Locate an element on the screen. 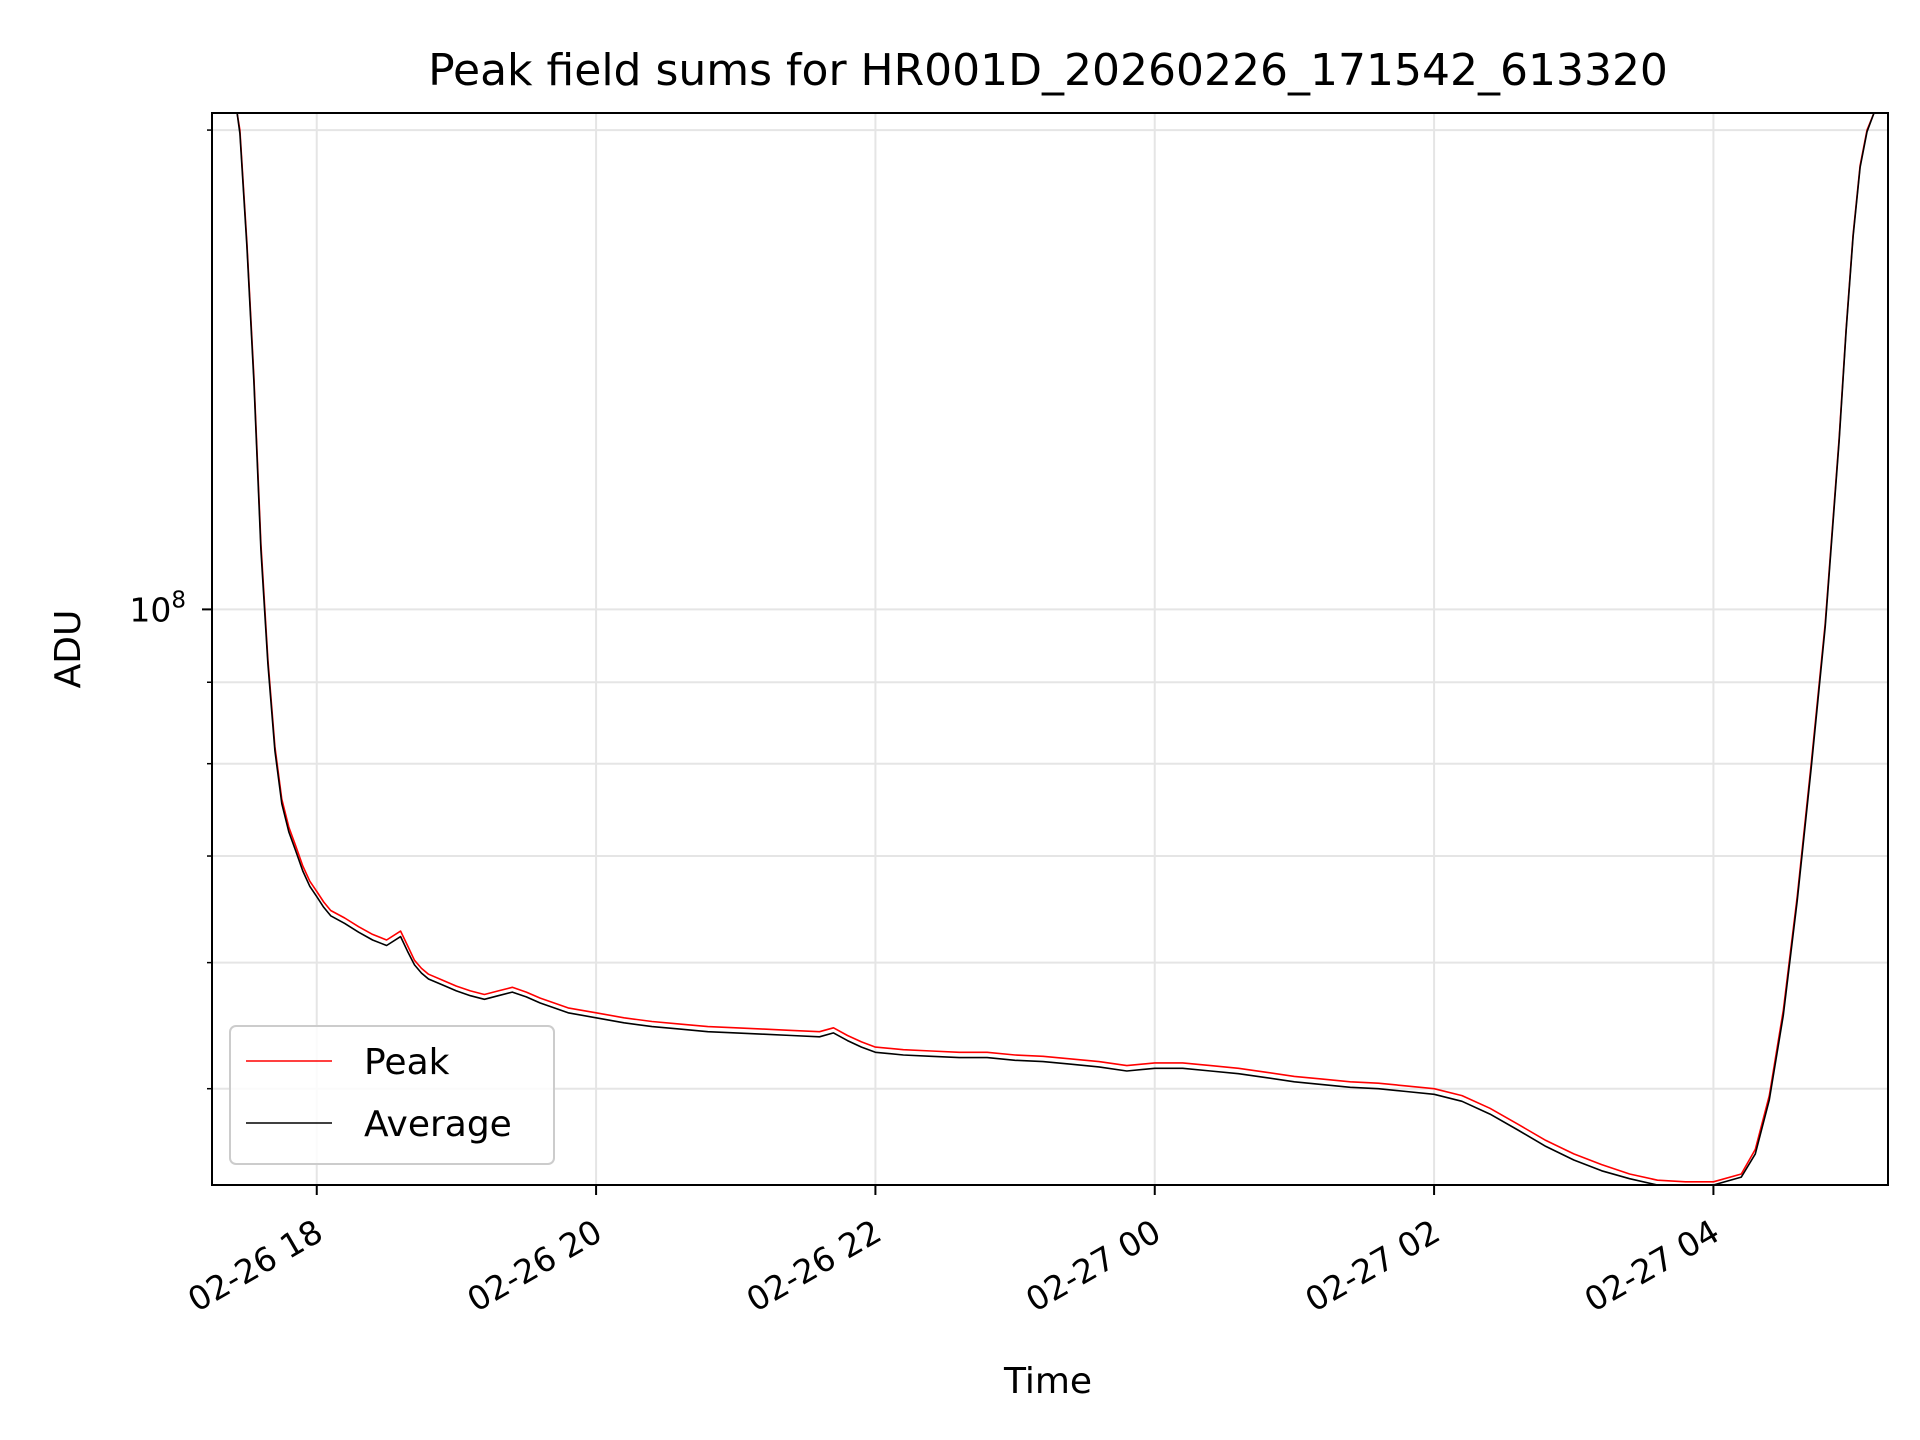  legend: Peak Average is located at coordinates (392, 1095).